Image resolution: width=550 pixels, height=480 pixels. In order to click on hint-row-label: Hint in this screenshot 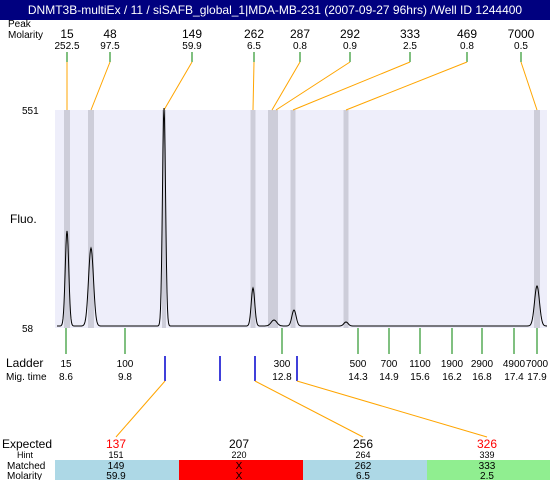, I will do `click(25, 455)`.